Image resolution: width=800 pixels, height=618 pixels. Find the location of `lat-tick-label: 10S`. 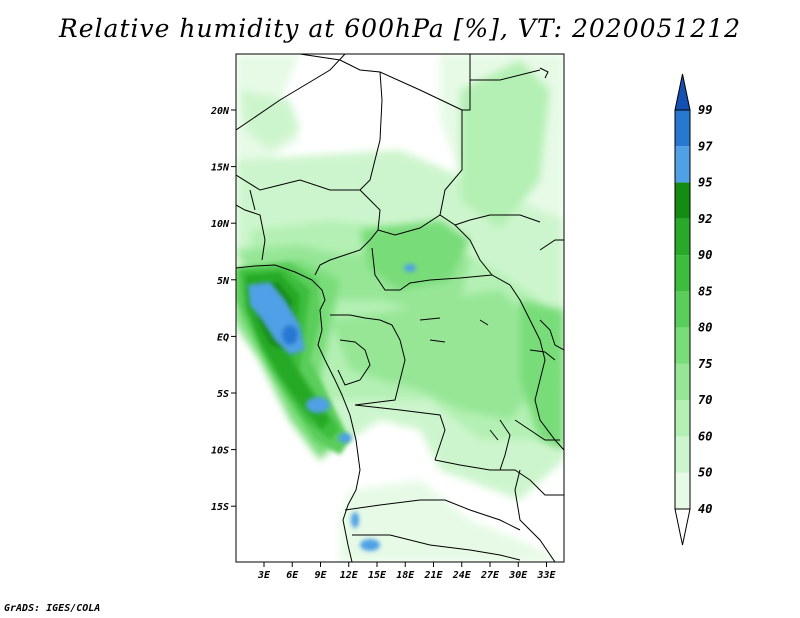

lat-tick-label: 10S is located at coordinates (220, 451).